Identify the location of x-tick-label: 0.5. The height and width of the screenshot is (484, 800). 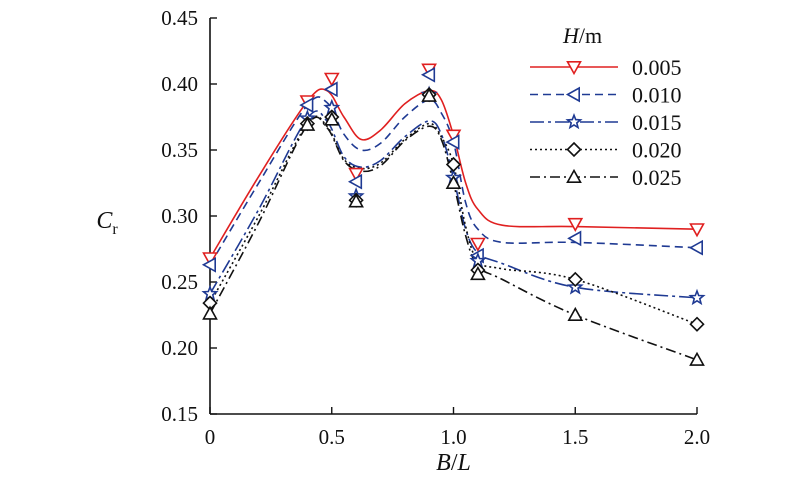
(332, 437).